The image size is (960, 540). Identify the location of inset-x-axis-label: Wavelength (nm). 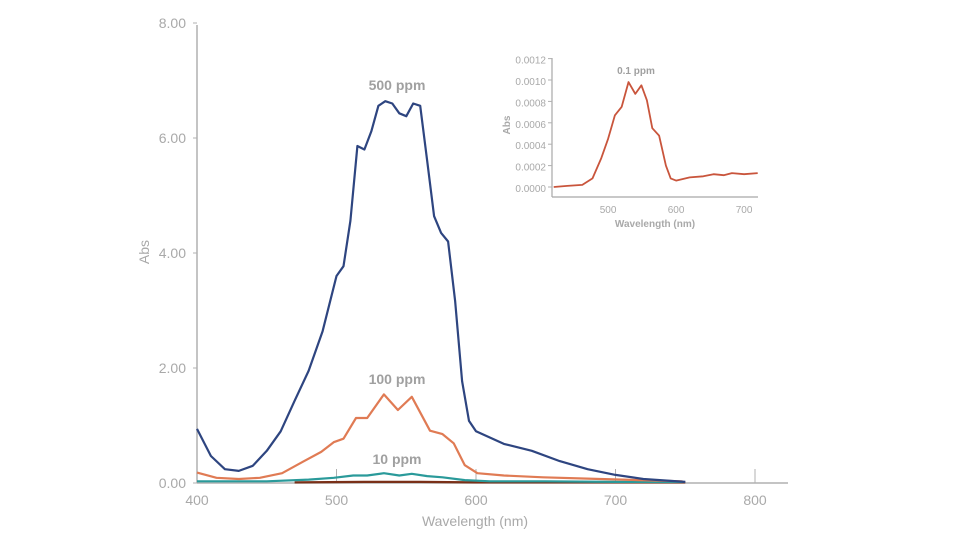
(655, 224).